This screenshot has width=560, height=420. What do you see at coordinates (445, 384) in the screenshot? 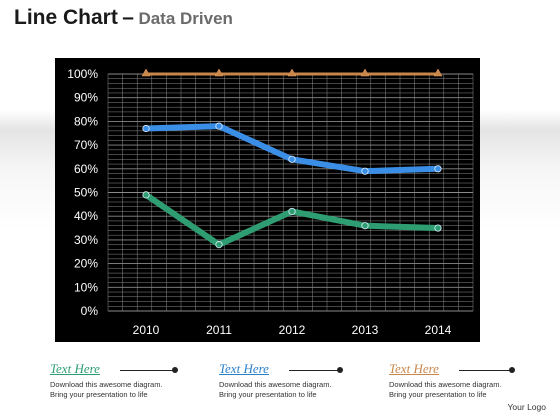
I see `callout-3-line1: Download this awesome diagram.` at bounding box center [445, 384].